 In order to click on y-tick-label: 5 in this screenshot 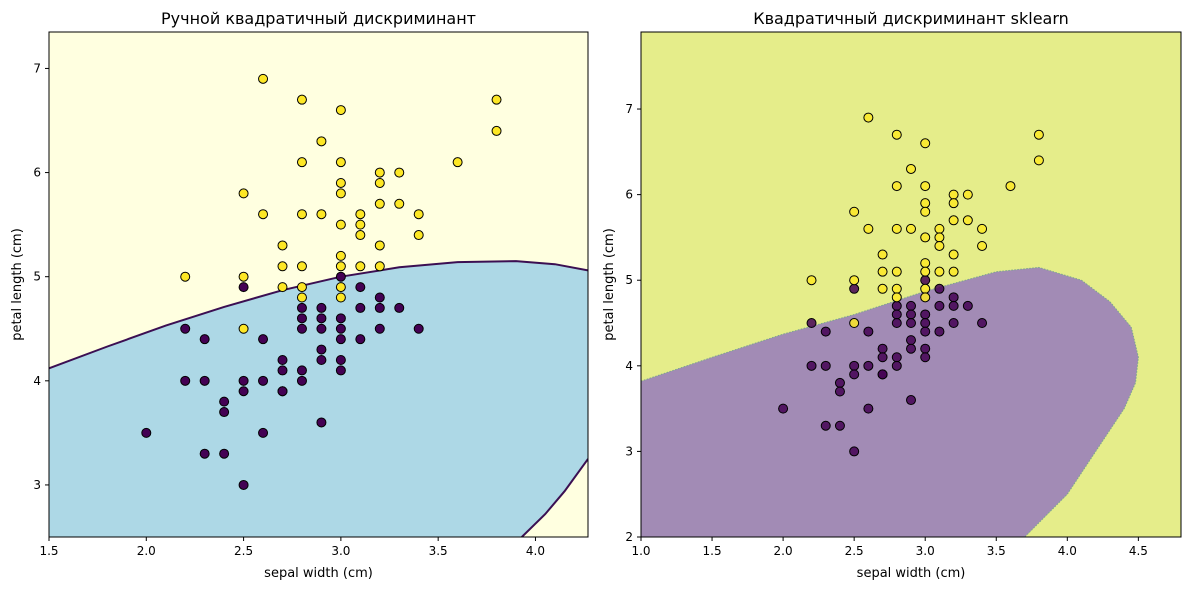, I will do `click(37, 277)`.